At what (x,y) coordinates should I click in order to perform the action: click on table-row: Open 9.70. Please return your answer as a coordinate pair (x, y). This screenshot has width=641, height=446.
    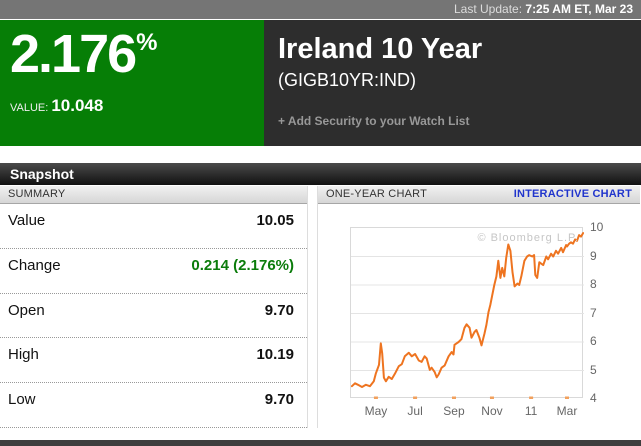
    Looking at the image, I should click on (153, 316).